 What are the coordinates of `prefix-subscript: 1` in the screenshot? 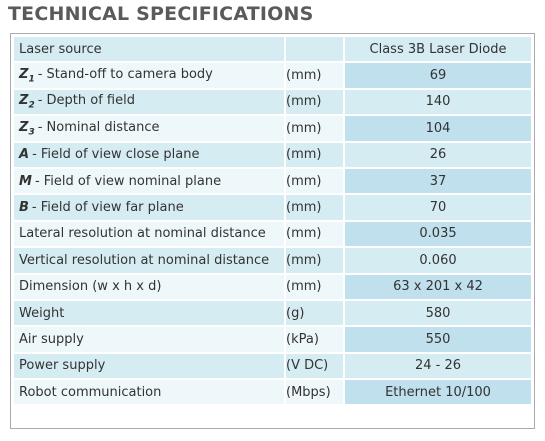 It's located at (31, 79).